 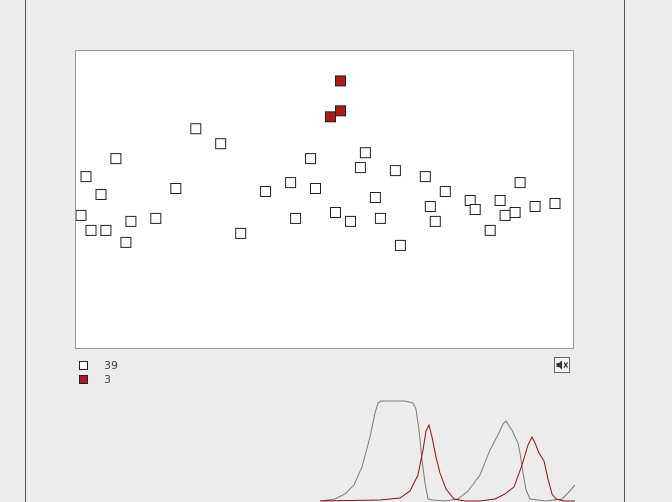 What do you see at coordinates (111, 365) in the screenshot?
I see `legend-count-normal: 39` at bounding box center [111, 365].